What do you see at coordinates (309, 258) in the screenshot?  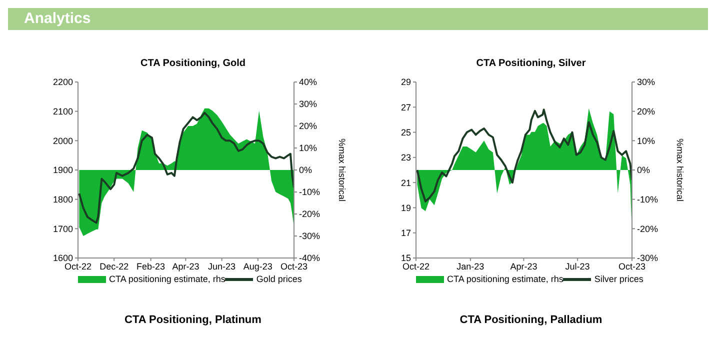 I see `y2-tick-label: -40%` at bounding box center [309, 258].